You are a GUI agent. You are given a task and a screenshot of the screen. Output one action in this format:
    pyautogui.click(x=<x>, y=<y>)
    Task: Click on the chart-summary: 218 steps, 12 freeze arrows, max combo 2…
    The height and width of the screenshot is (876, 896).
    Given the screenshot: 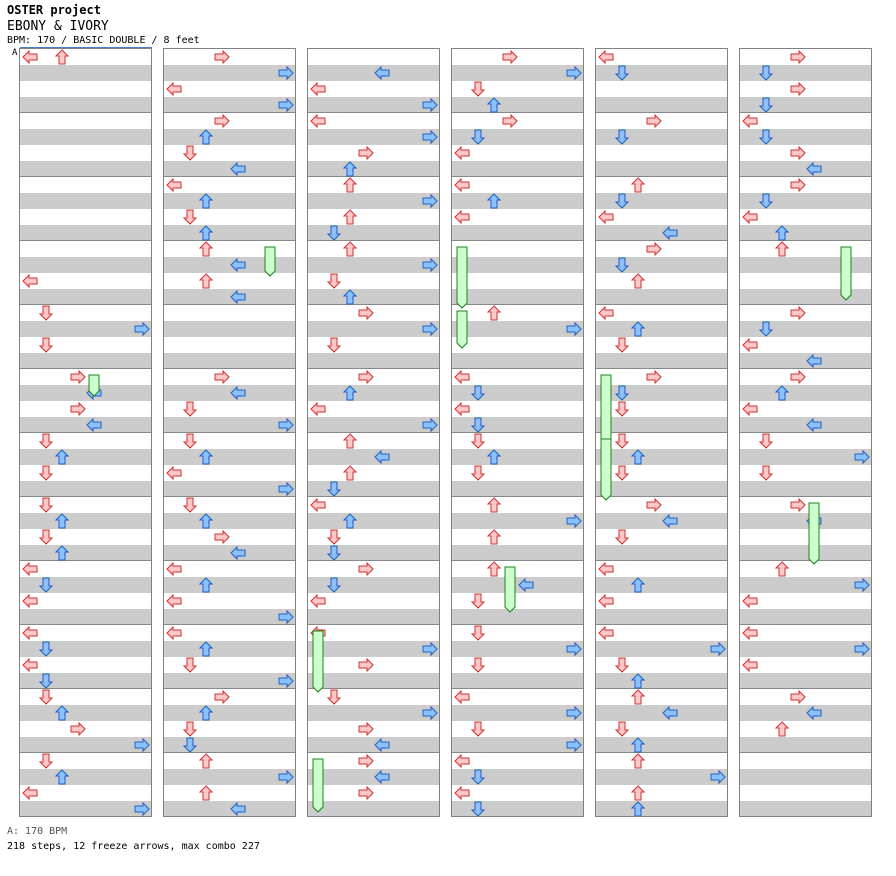 What is the action you would take?
    pyautogui.click(x=133, y=846)
    